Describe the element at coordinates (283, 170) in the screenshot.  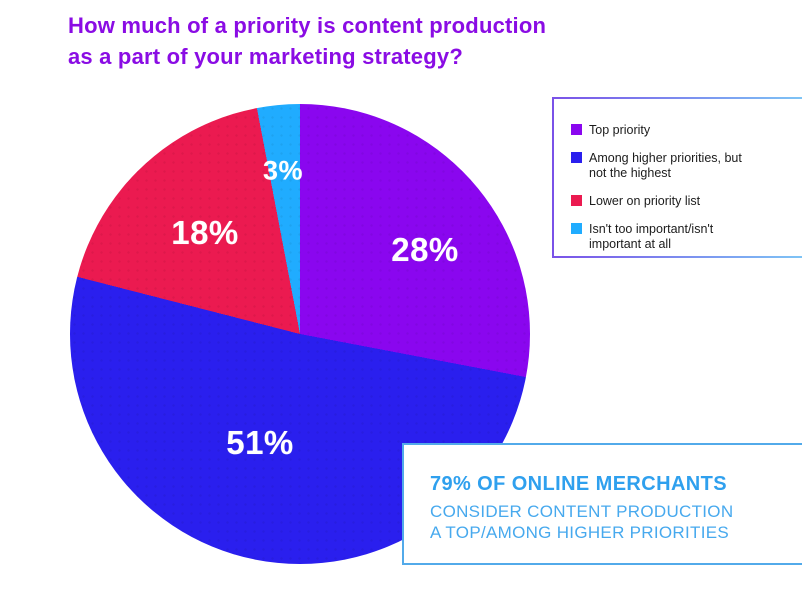
I see `slice-label-not-important: 3%` at that location.